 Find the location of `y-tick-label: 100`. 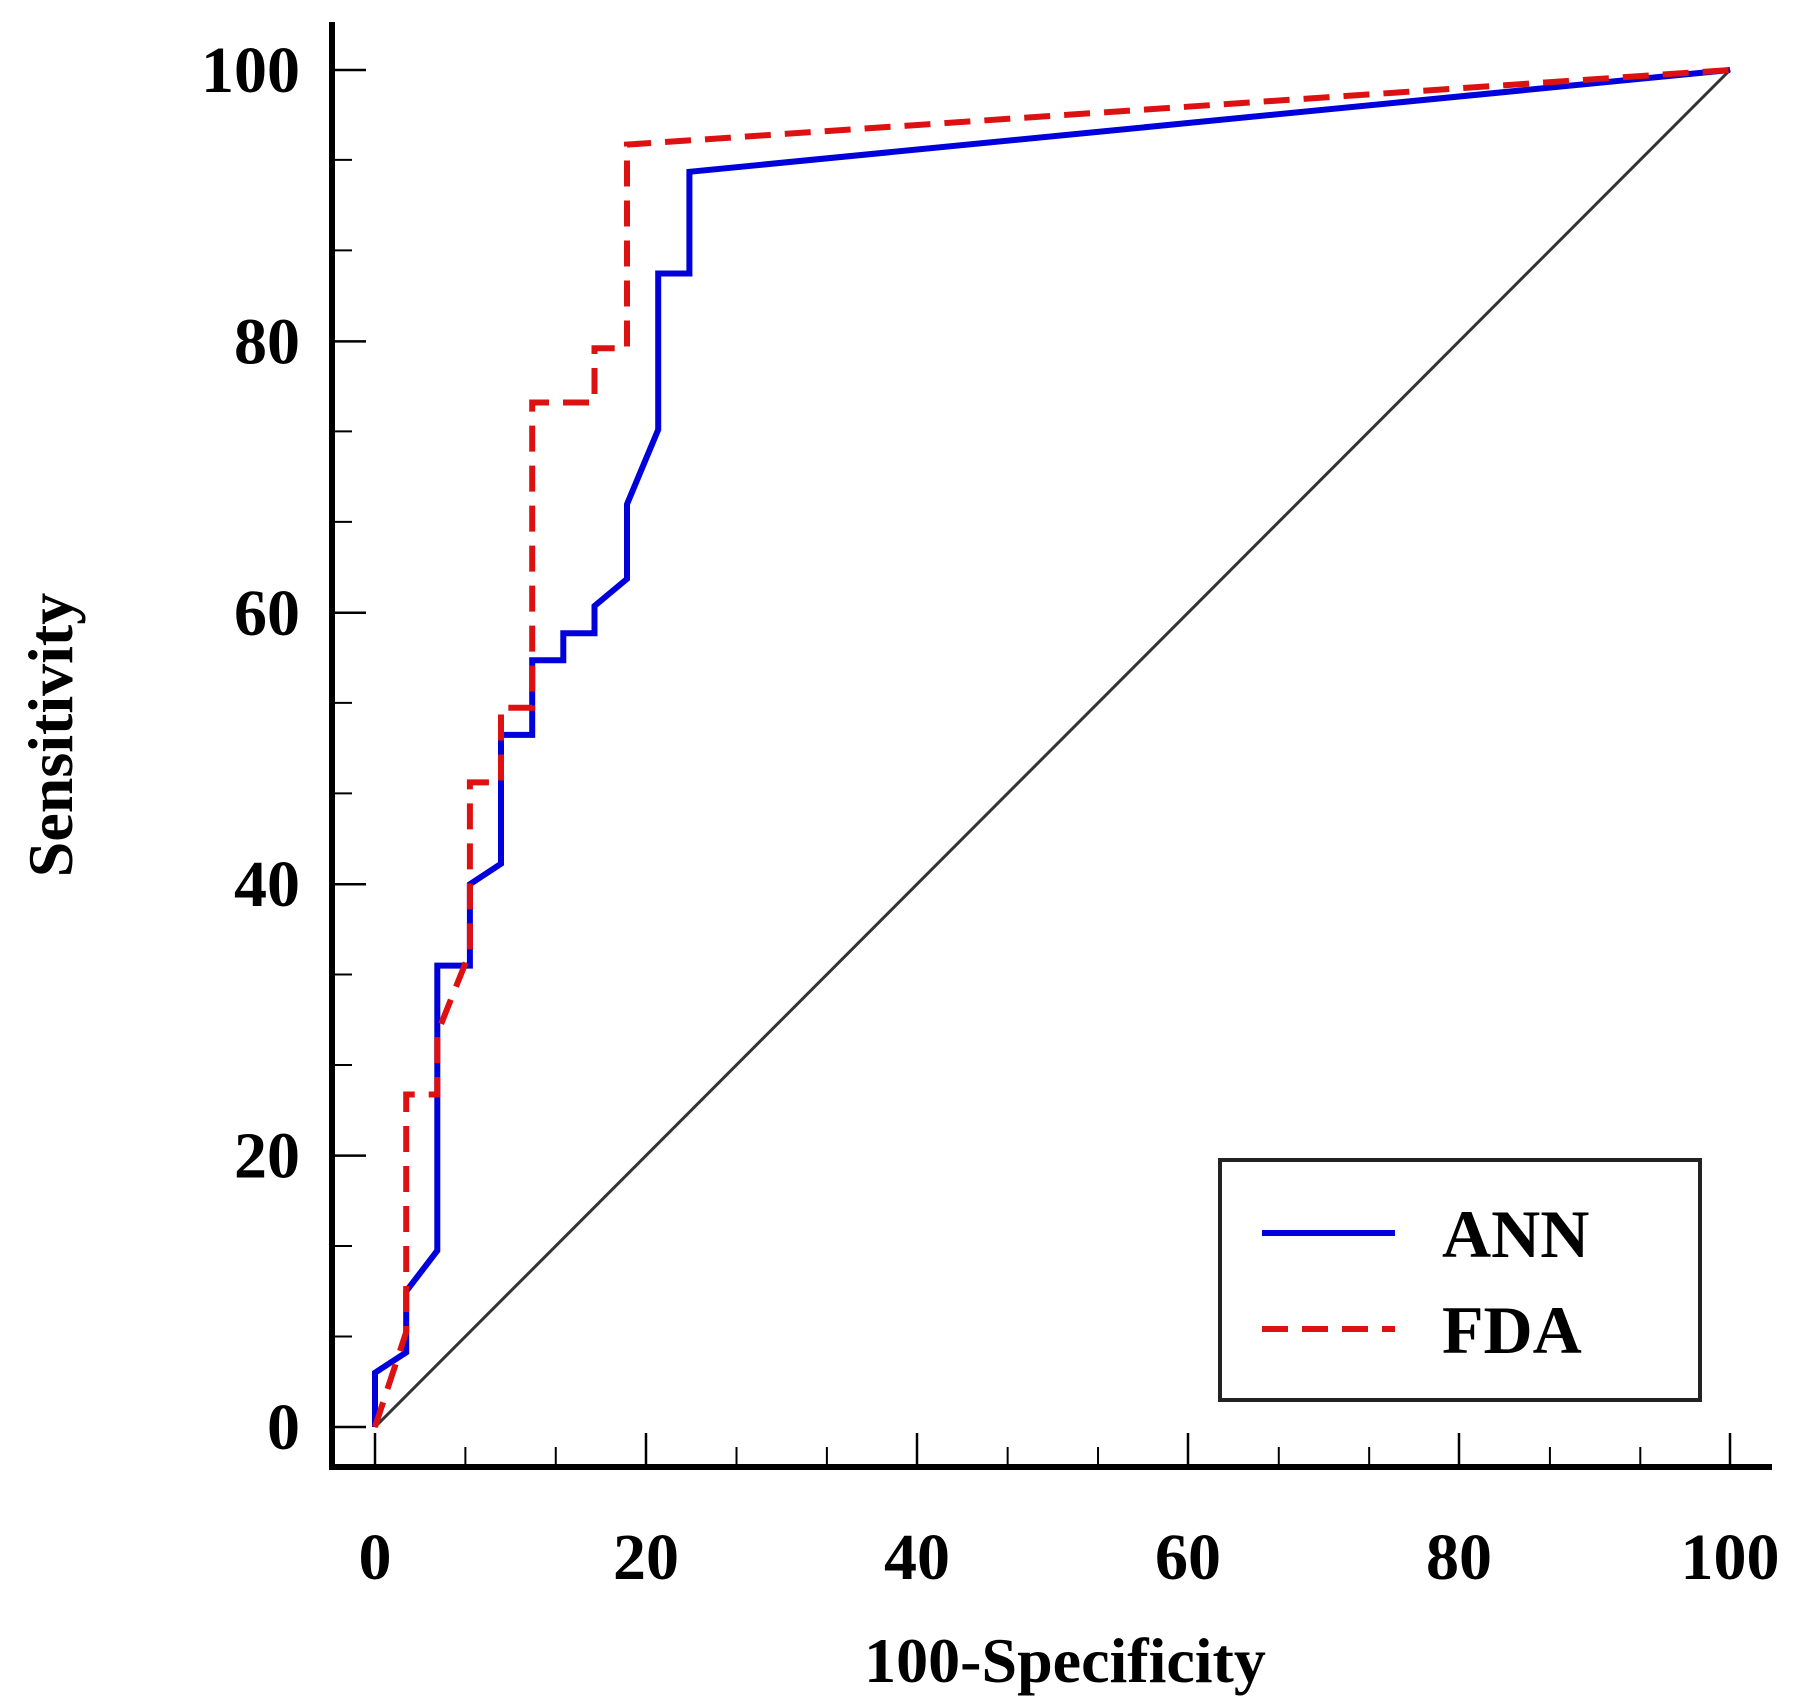

y-tick-label: 100 is located at coordinates (250, 70).